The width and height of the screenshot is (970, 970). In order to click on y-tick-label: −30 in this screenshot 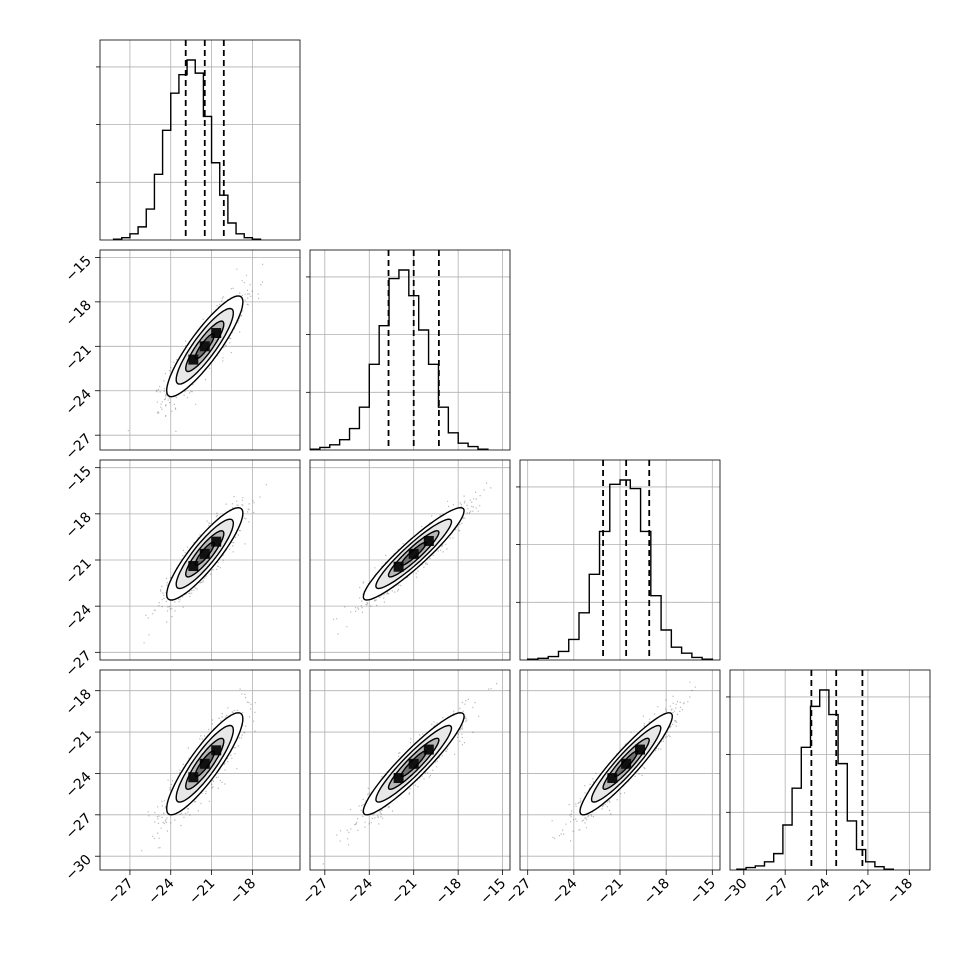, I will do `click(79, 868)`.